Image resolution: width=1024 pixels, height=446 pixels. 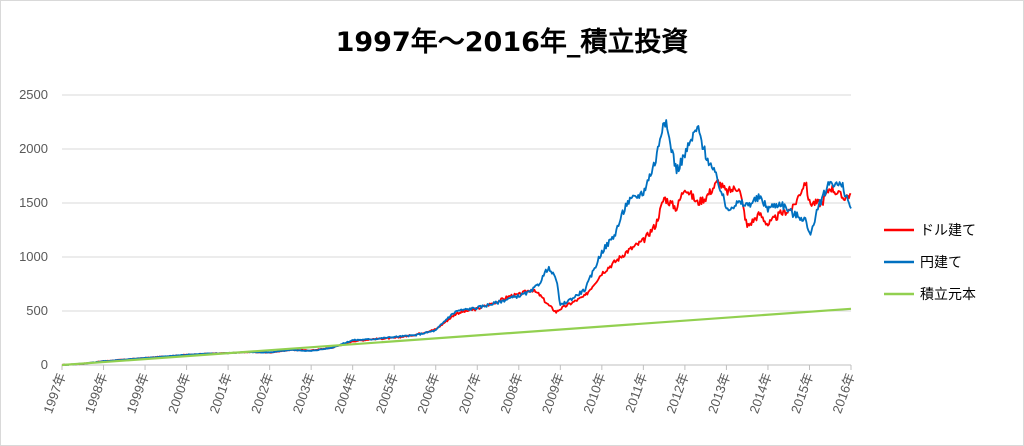 I want to click on x-tick-label: 1999年, so click(x=137, y=393).